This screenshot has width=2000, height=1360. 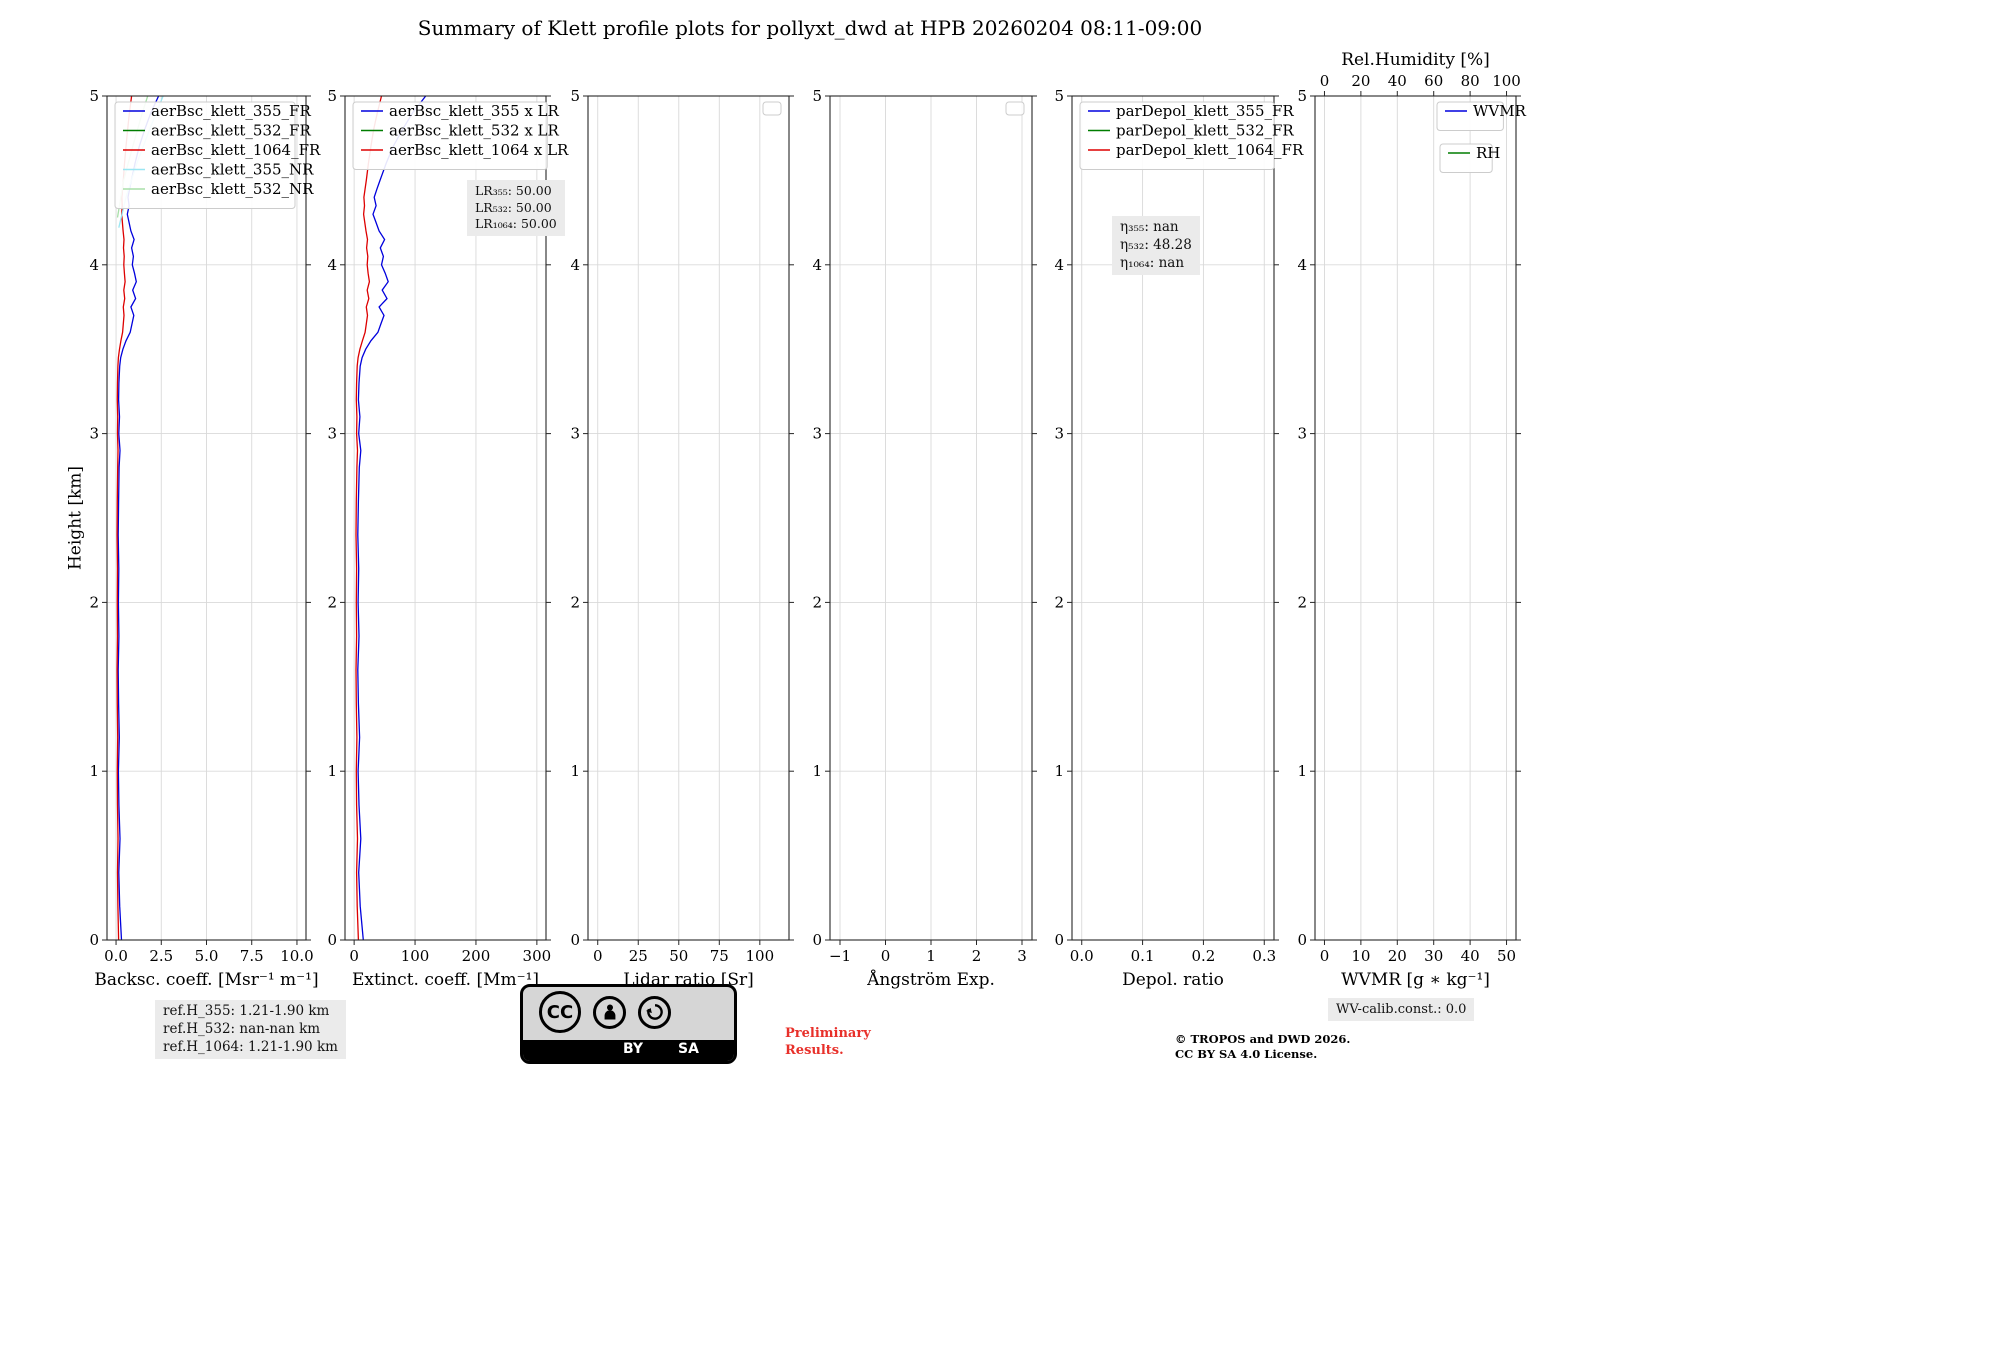 What do you see at coordinates (1415, 980) in the screenshot?
I see `x-axis-label: WVMR [g ∗ kg⁻¹]` at bounding box center [1415, 980].